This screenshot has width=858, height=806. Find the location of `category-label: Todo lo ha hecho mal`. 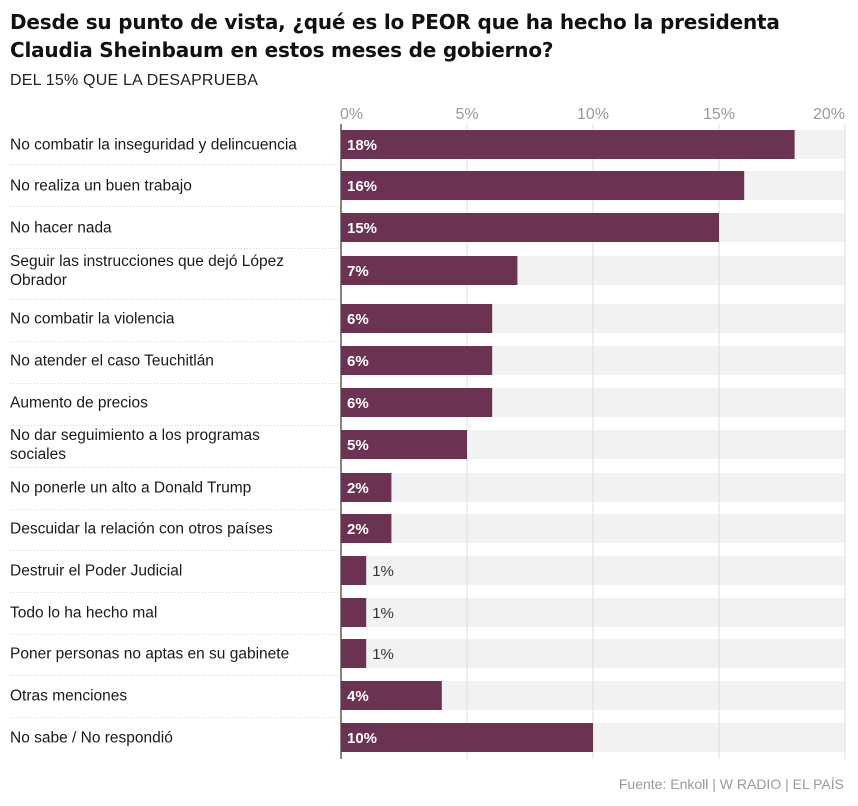

category-label: Todo lo ha hecho mal is located at coordinates (83, 613).